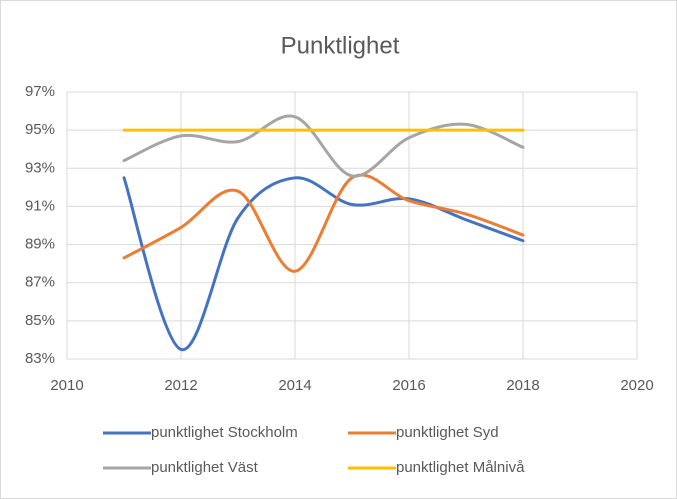  I want to click on y-tick-label: 83%, so click(40, 358).